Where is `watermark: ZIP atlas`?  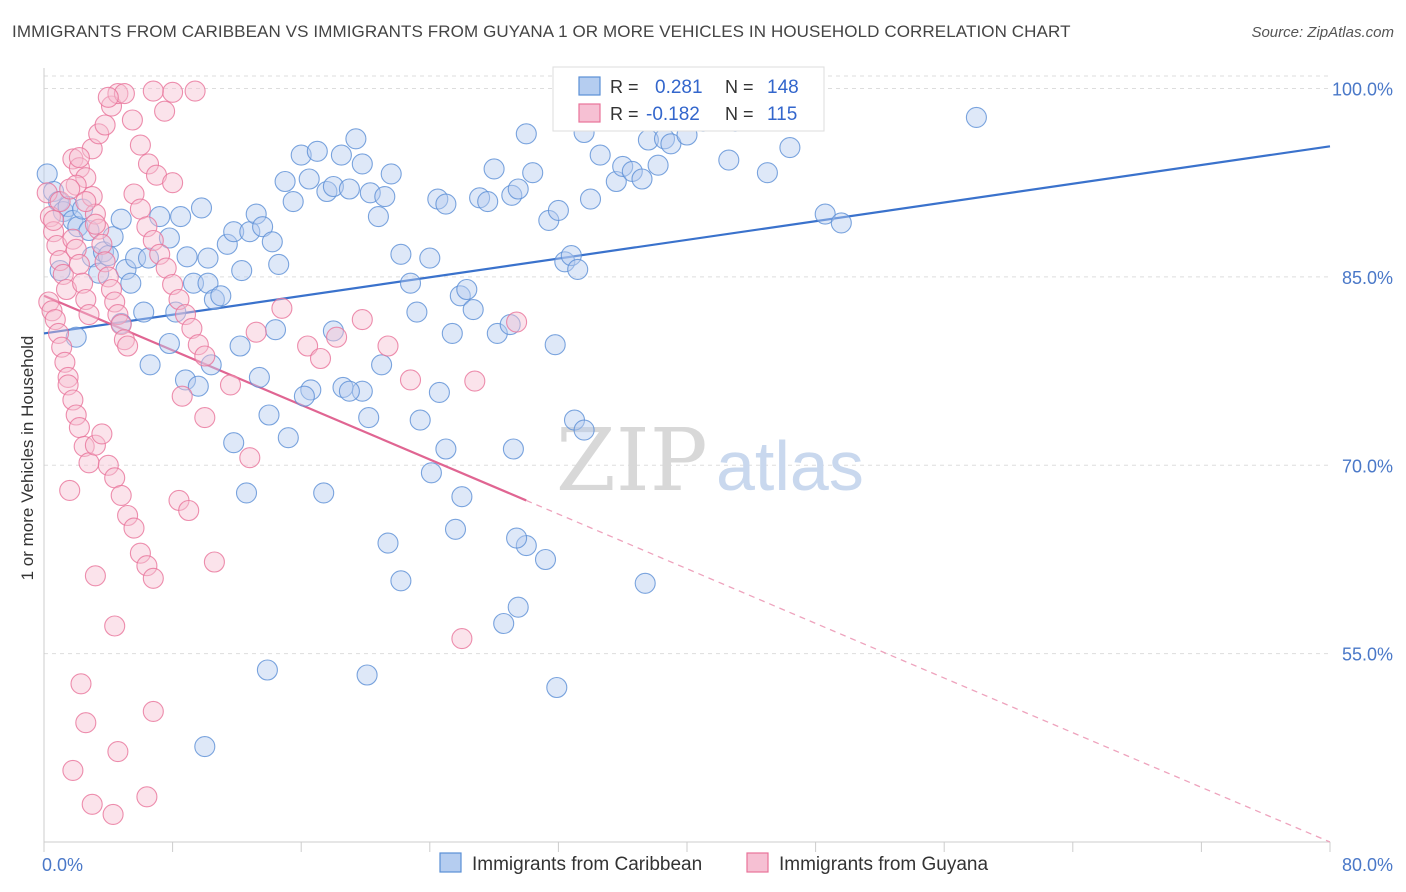
watermark: ZIP atlas is located at coordinates (710, 461).